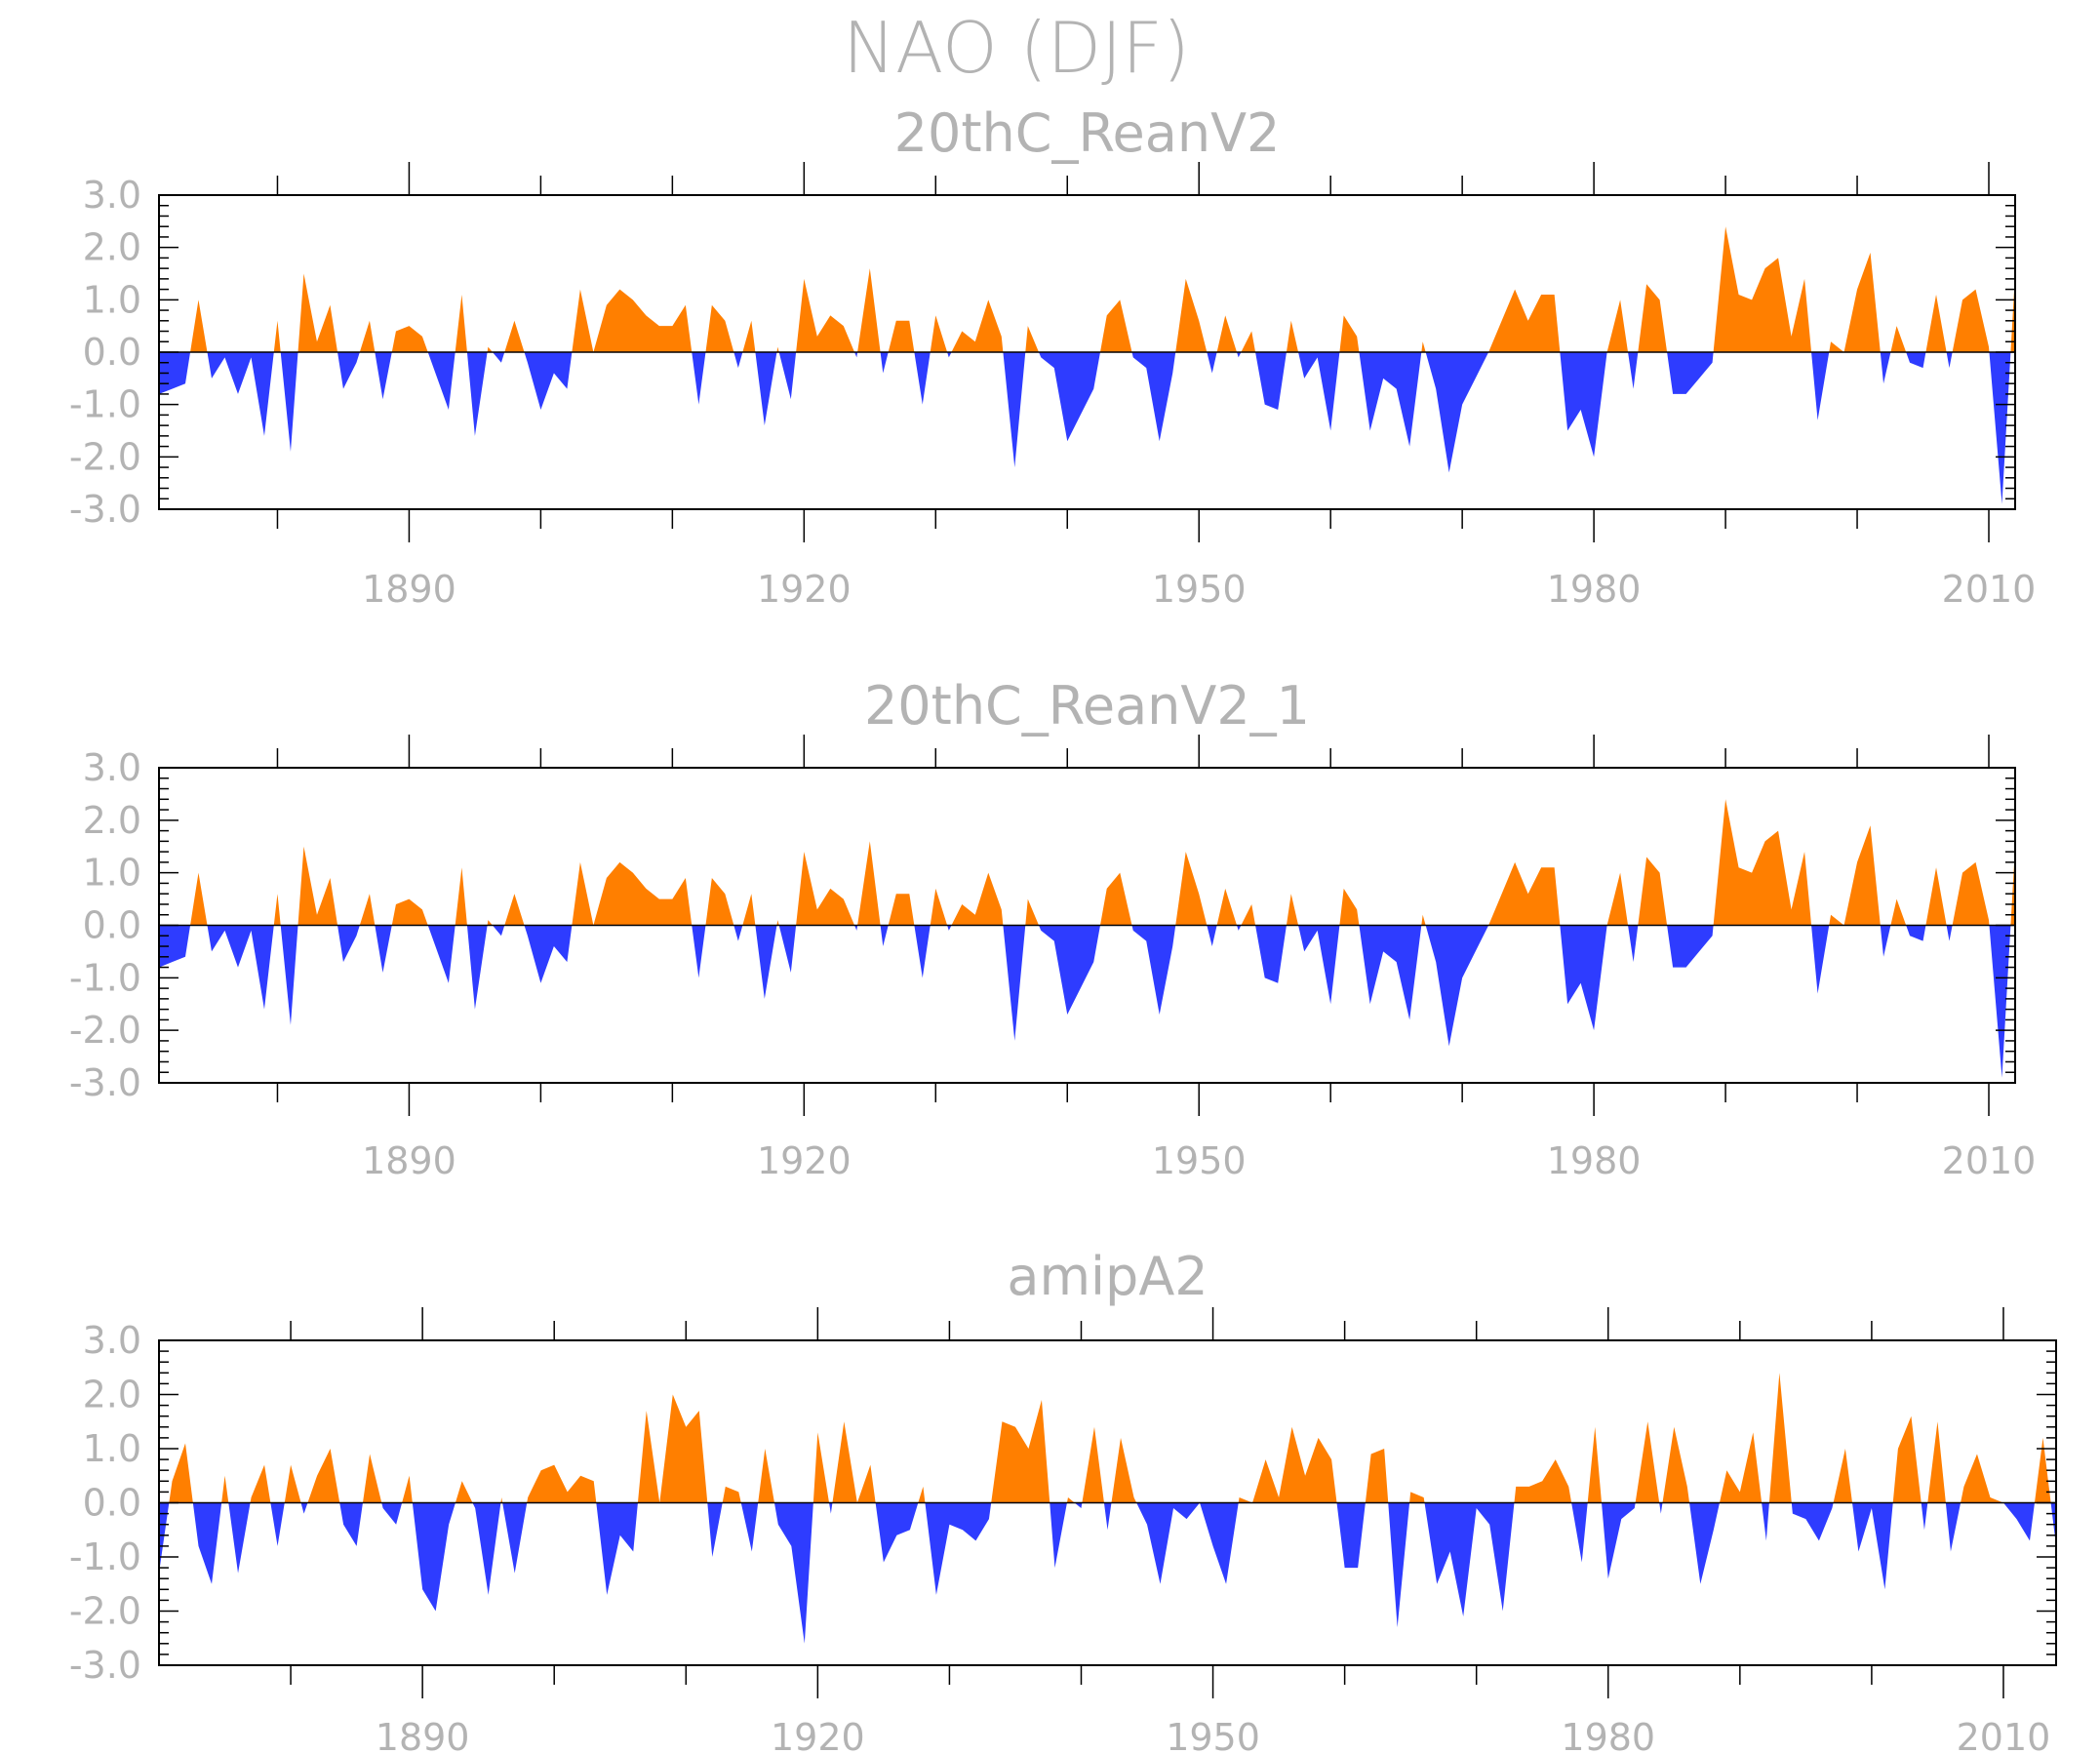 The width and height of the screenshot is (2100, 1754). What do you see at coordinates (1107, 1276) in the screenshot?
I see `panel-title: amipA2` at bounding box center [1107, 1276].